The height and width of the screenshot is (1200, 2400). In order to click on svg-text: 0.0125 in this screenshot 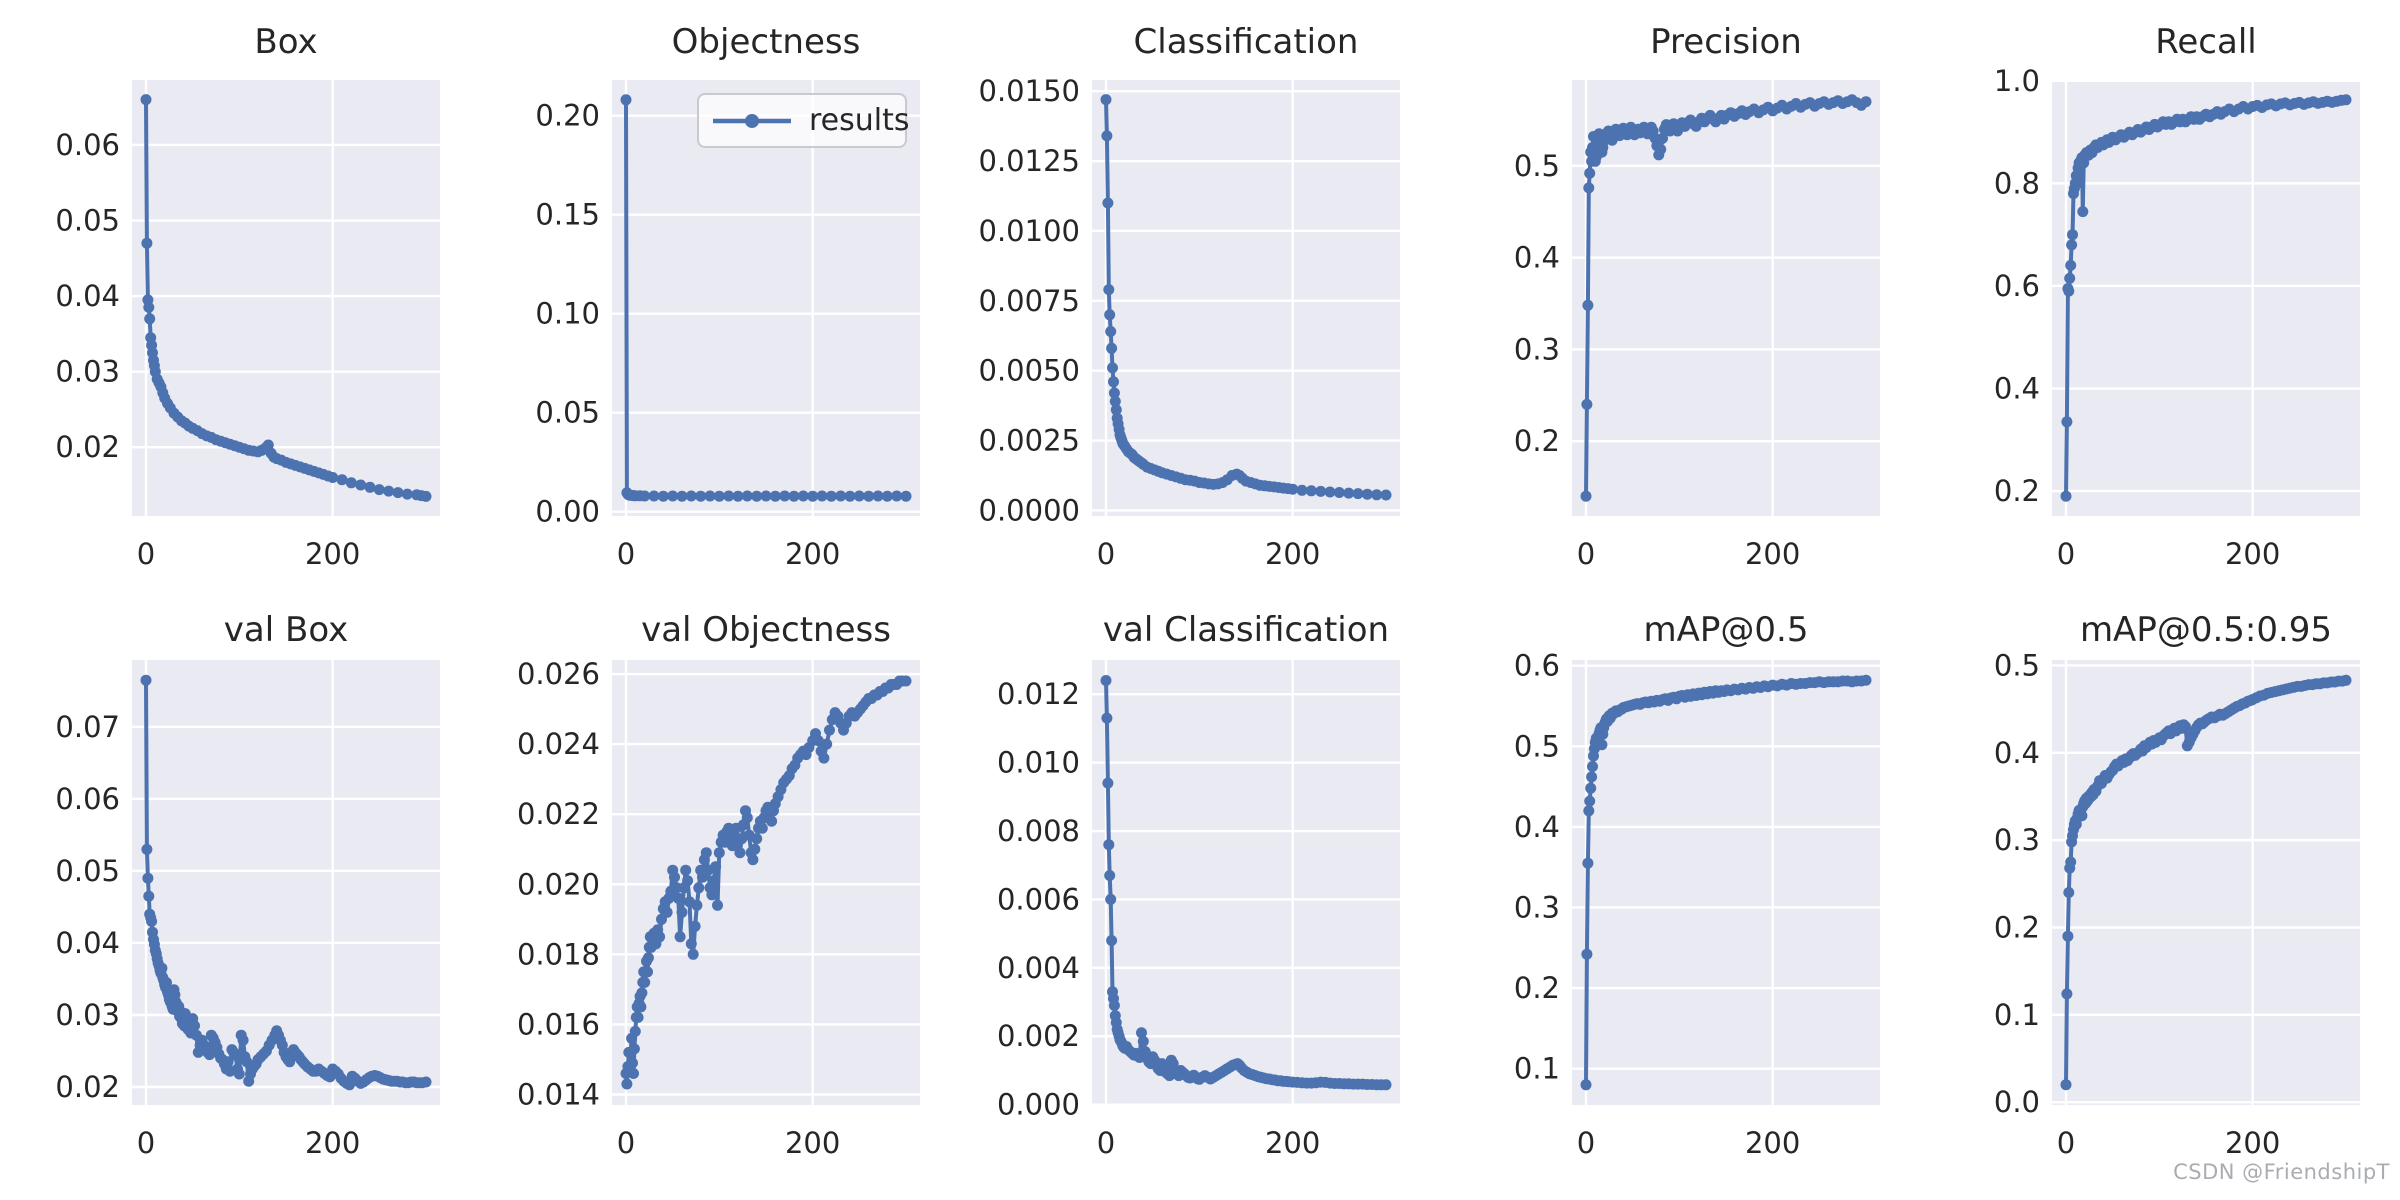, I will do `click(1029, 161)`.